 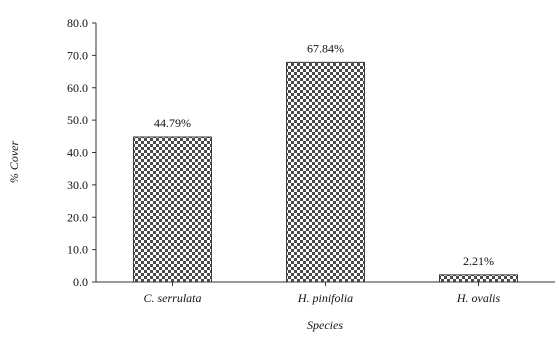 What do you see at coordinates (172, 298) in the screenshot?
I see `x-category-label: C. serrulata` at bounding box center [172, 298].